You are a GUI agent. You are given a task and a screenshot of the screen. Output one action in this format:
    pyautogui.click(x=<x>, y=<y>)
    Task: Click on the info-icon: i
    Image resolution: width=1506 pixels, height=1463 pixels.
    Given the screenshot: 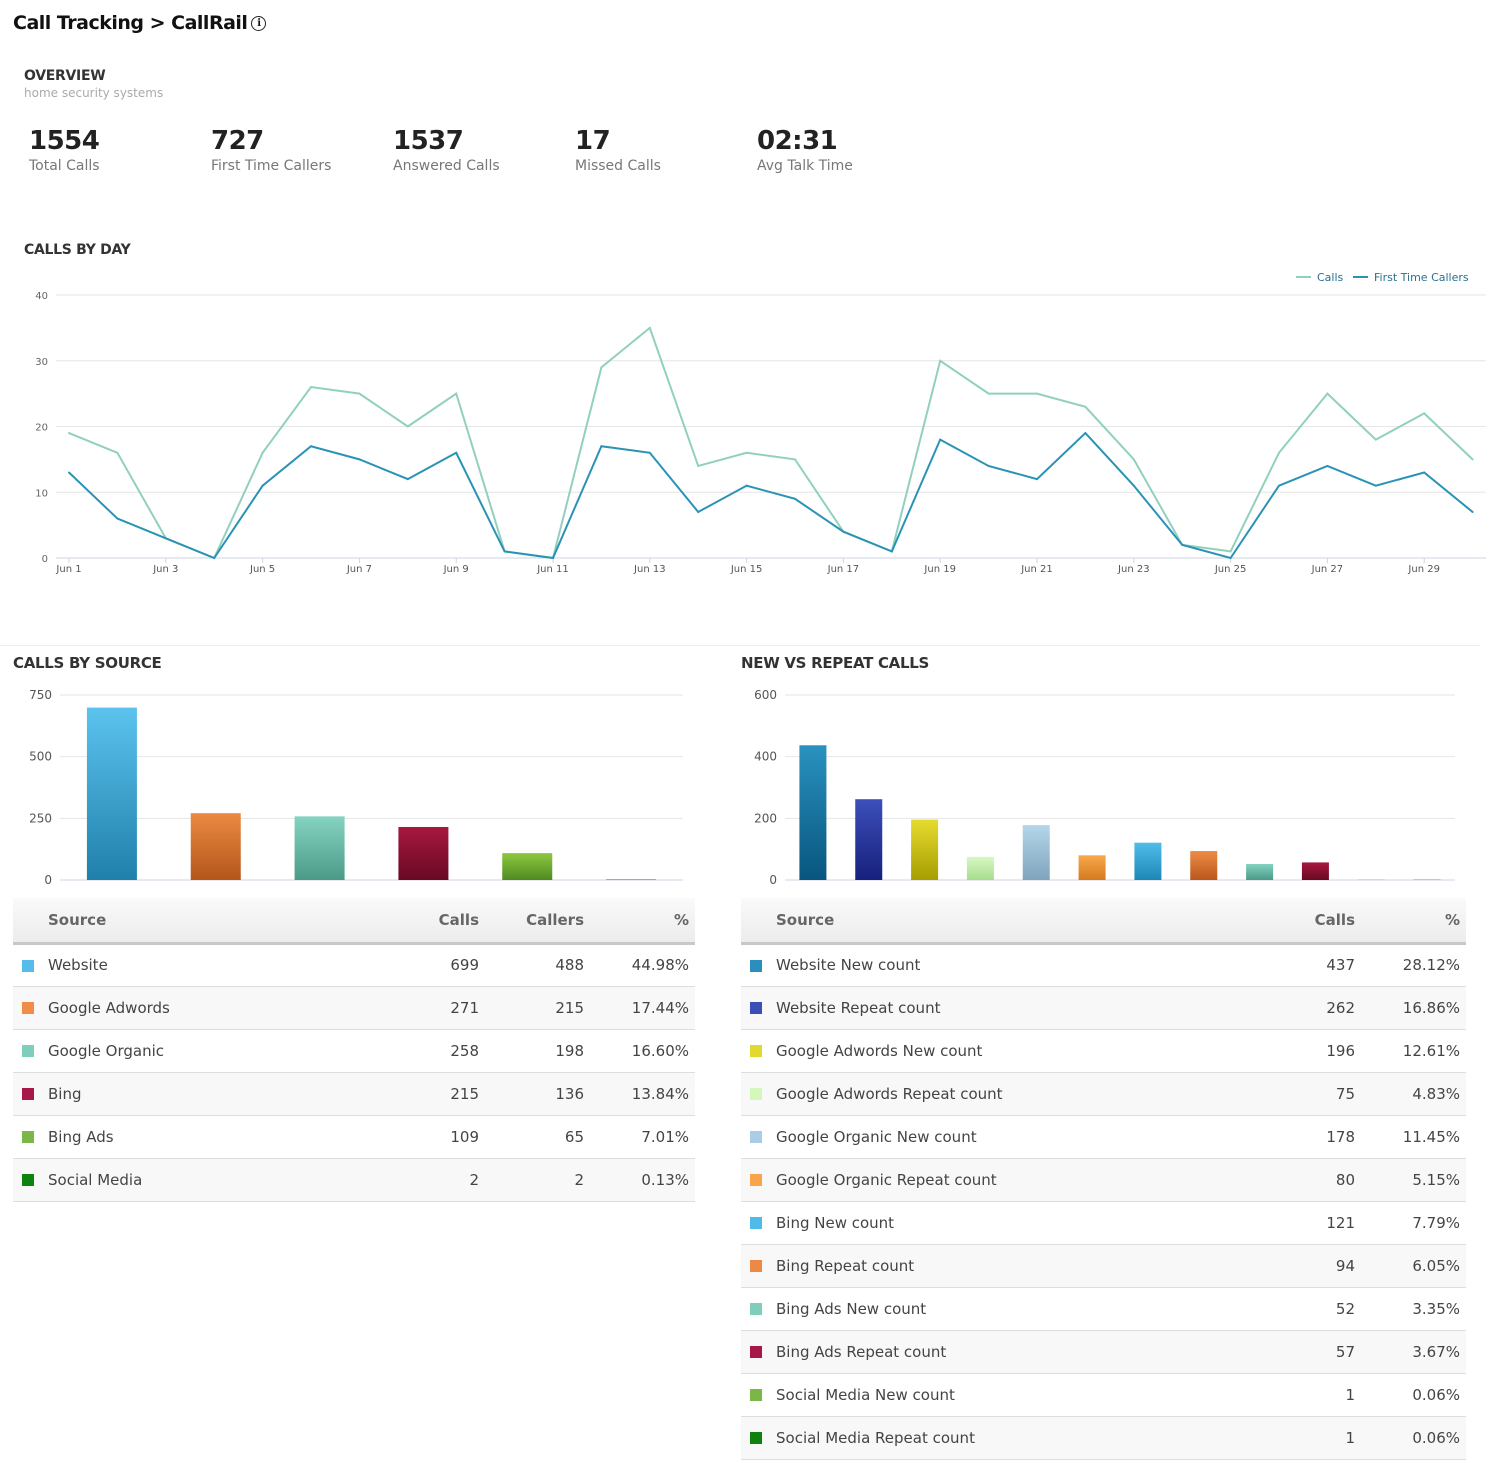 What is the action you would take?
    pyautogui.click(x=259, y=23)
    